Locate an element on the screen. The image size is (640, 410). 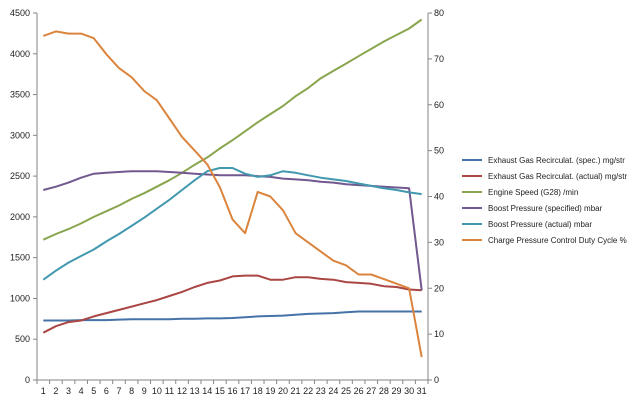
x-tick-label: 3 is located at coordinates (68, 391).